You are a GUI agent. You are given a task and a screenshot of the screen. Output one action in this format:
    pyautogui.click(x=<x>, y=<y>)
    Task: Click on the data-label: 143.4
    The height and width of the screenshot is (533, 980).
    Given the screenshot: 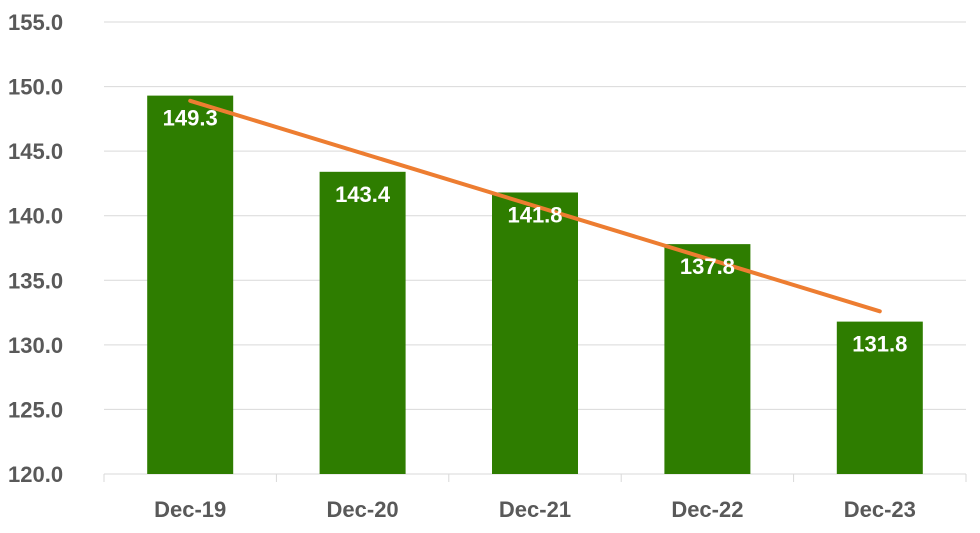 What is the action you would take?
    pyautogui.click(x=363, y=194)
    